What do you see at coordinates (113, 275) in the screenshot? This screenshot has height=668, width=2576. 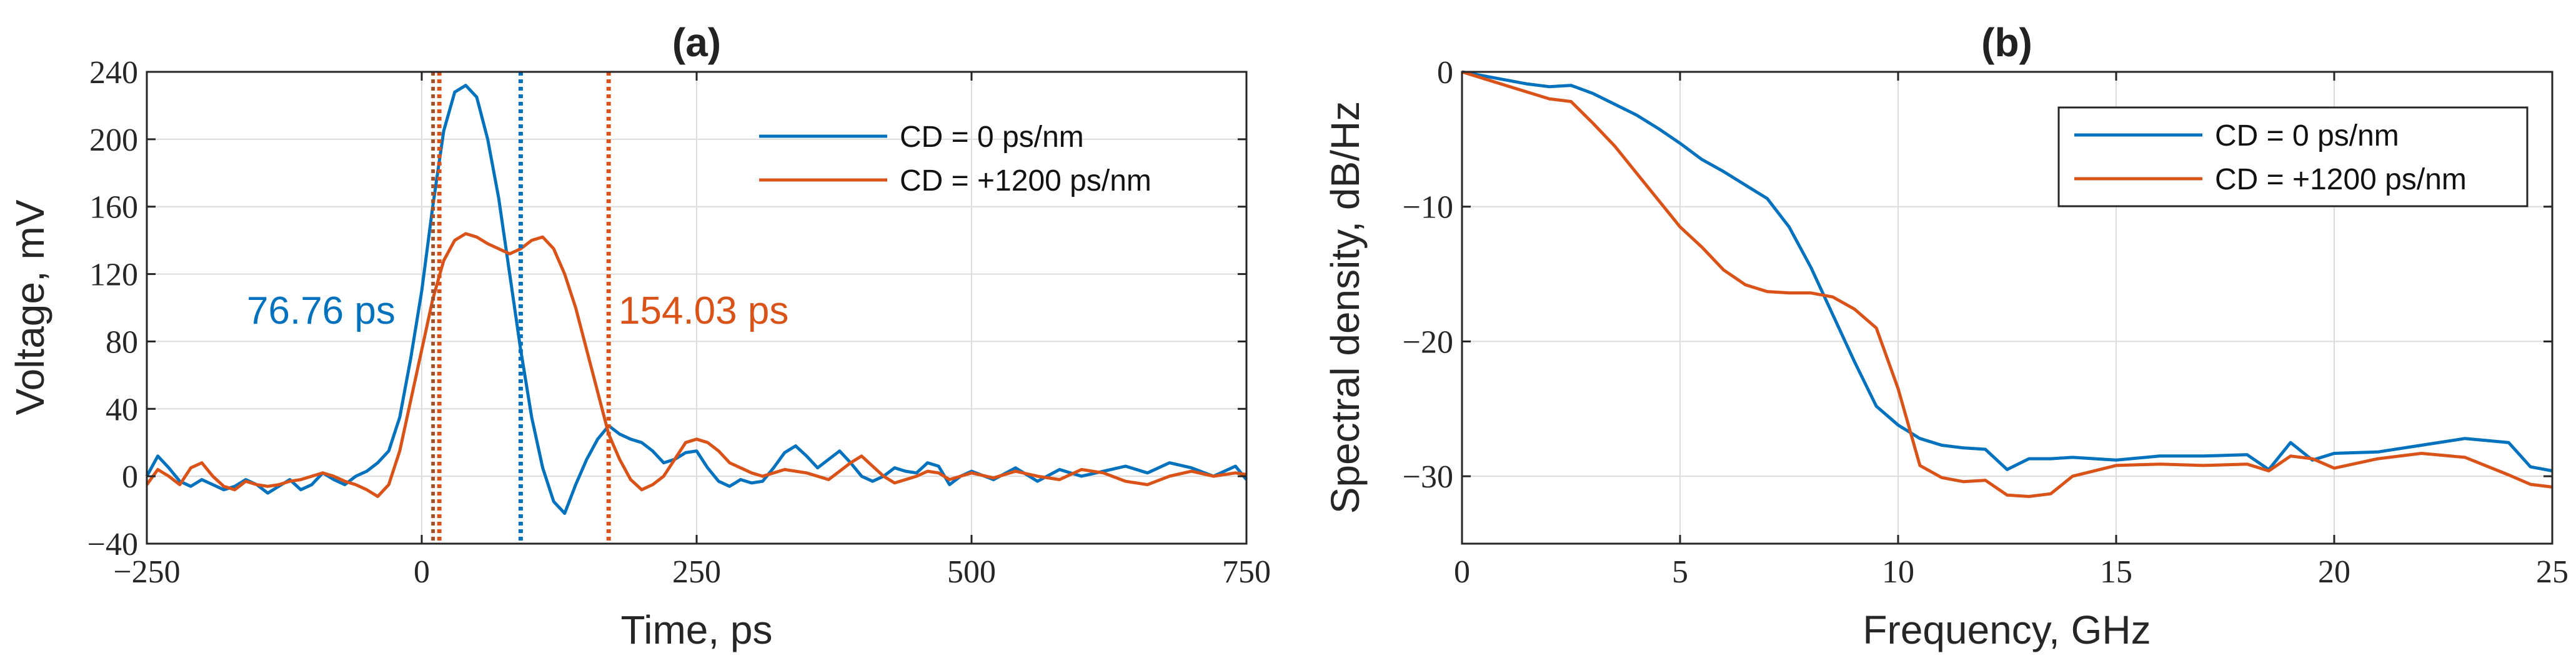 I see `panel-a-ytick-label: 120` at bounding box center [113, 275].